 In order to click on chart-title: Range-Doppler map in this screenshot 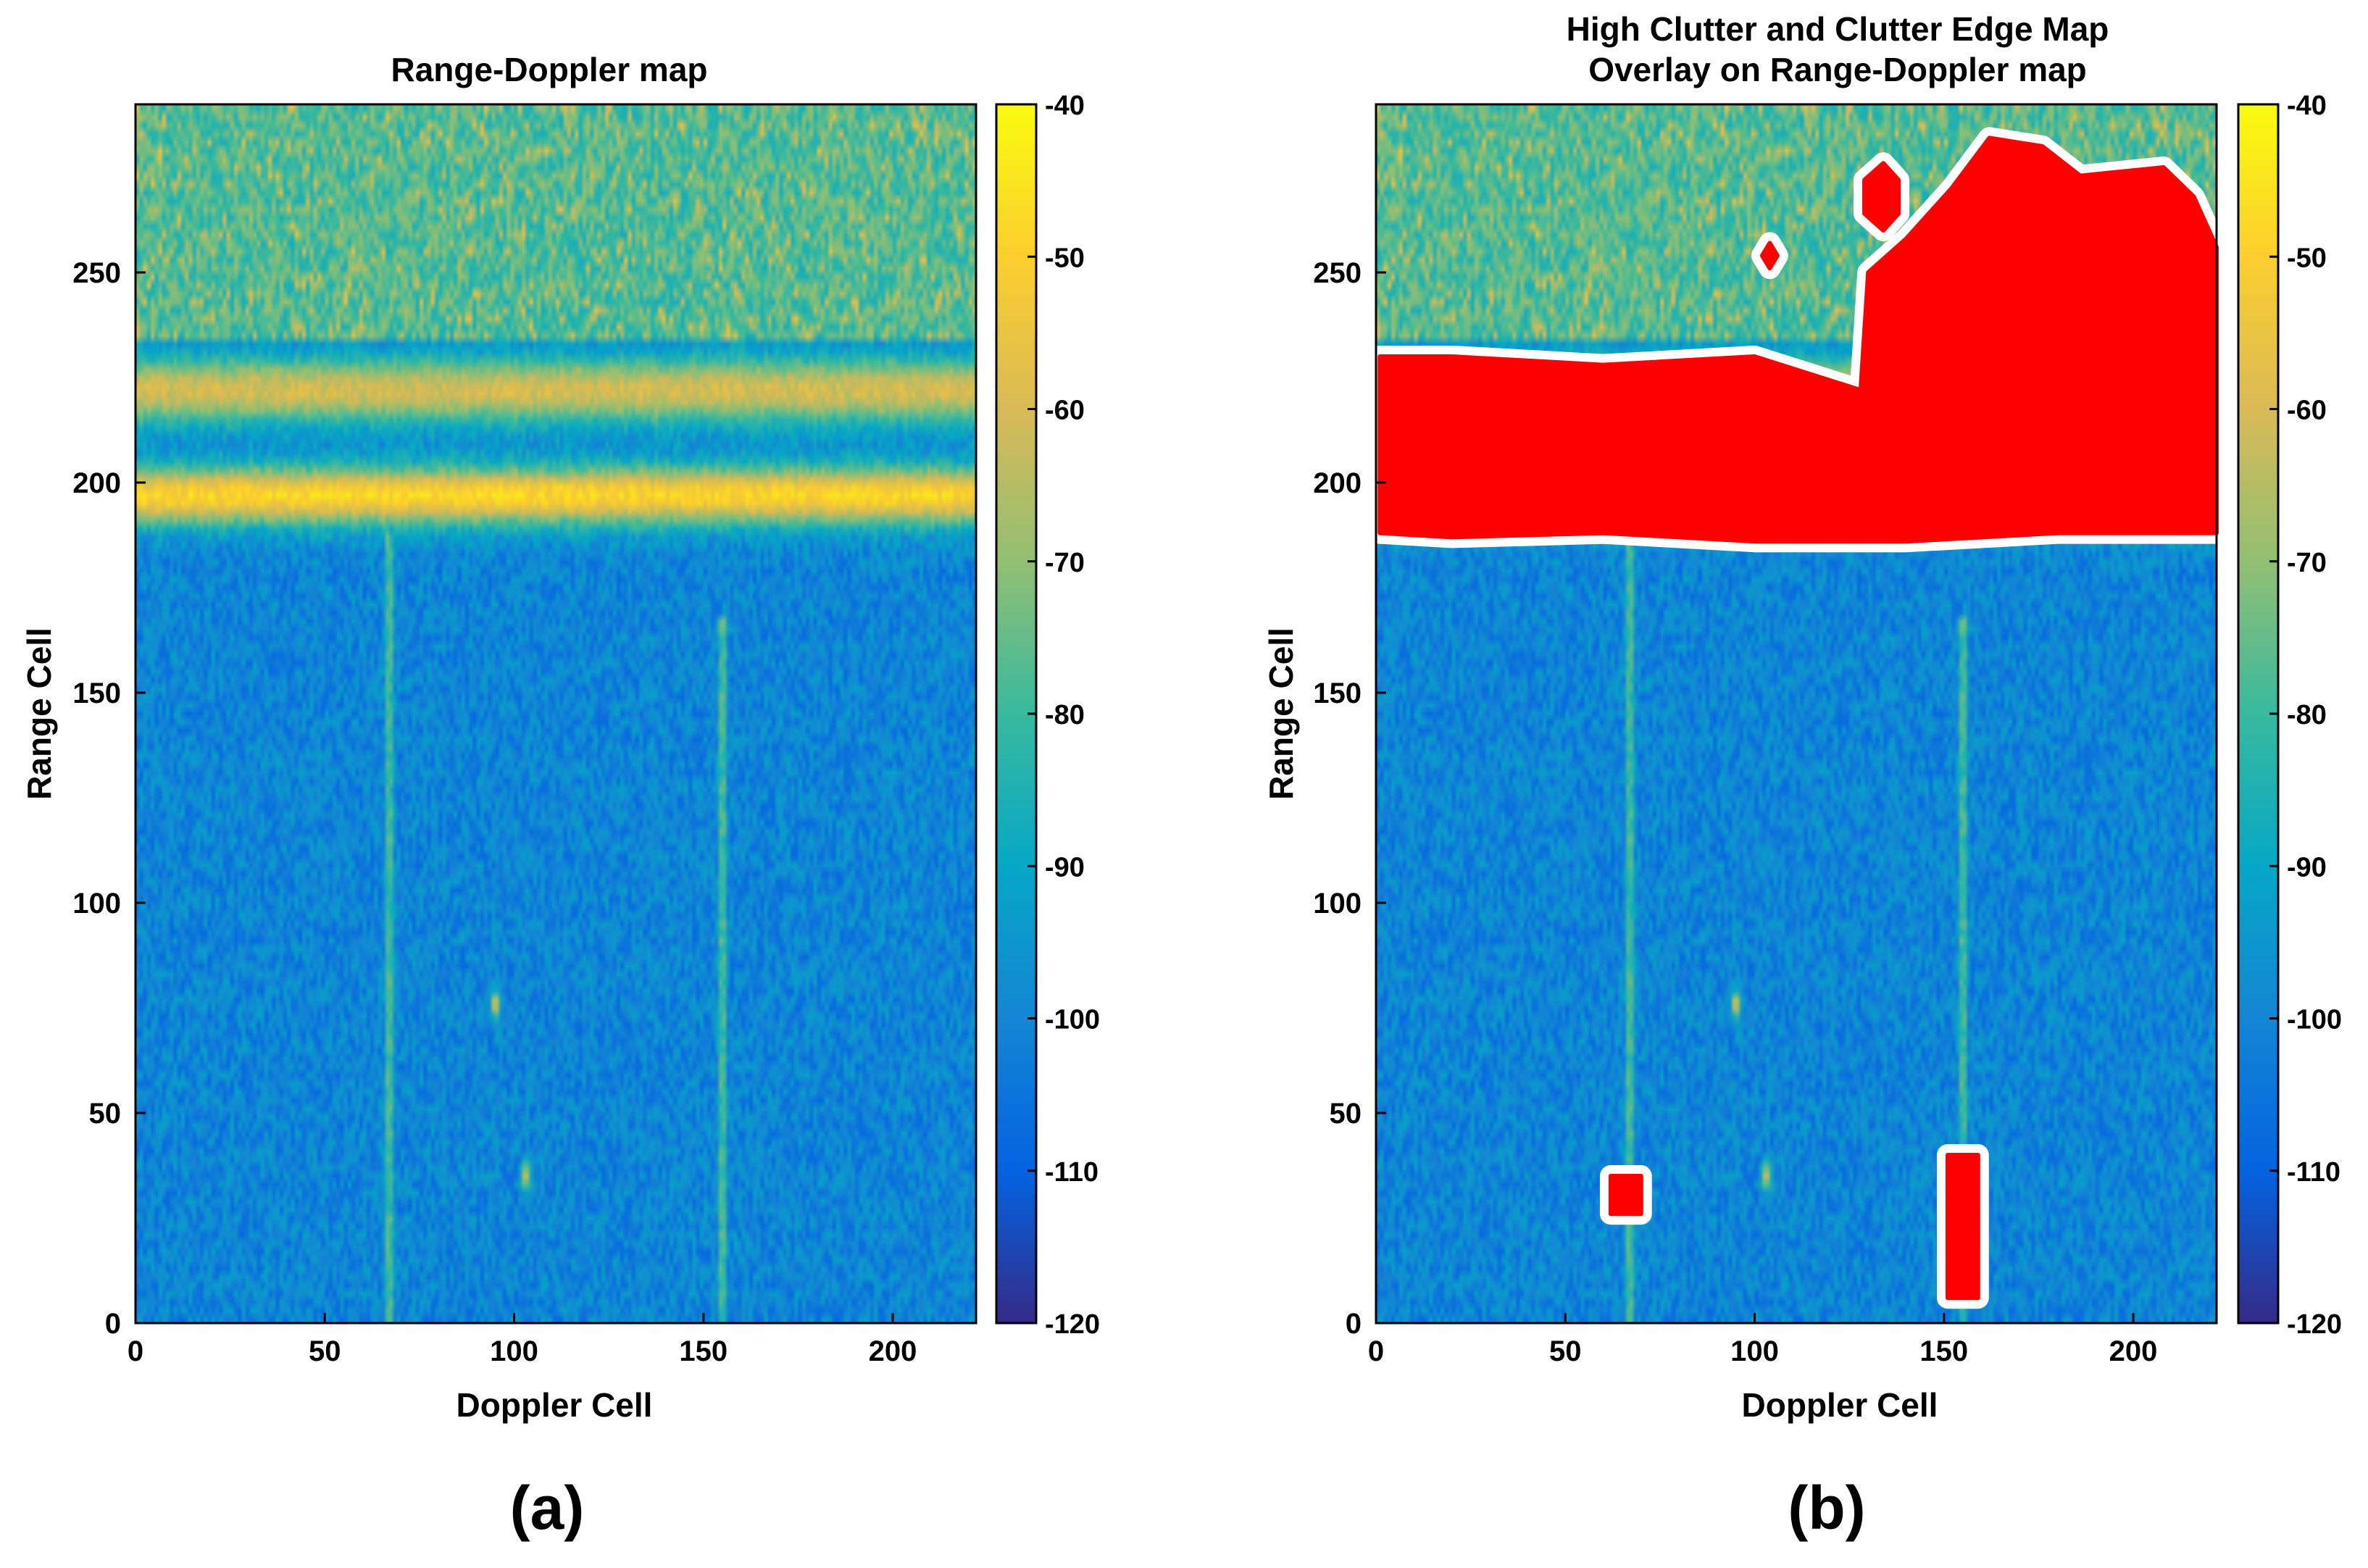, I will do `click(549, 69)`.